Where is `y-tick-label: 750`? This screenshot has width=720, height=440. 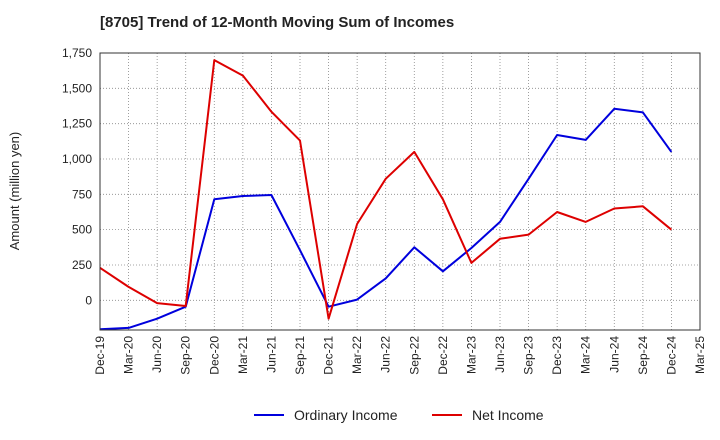 y-tick-label: 750 is located at coordinates (82, 194).